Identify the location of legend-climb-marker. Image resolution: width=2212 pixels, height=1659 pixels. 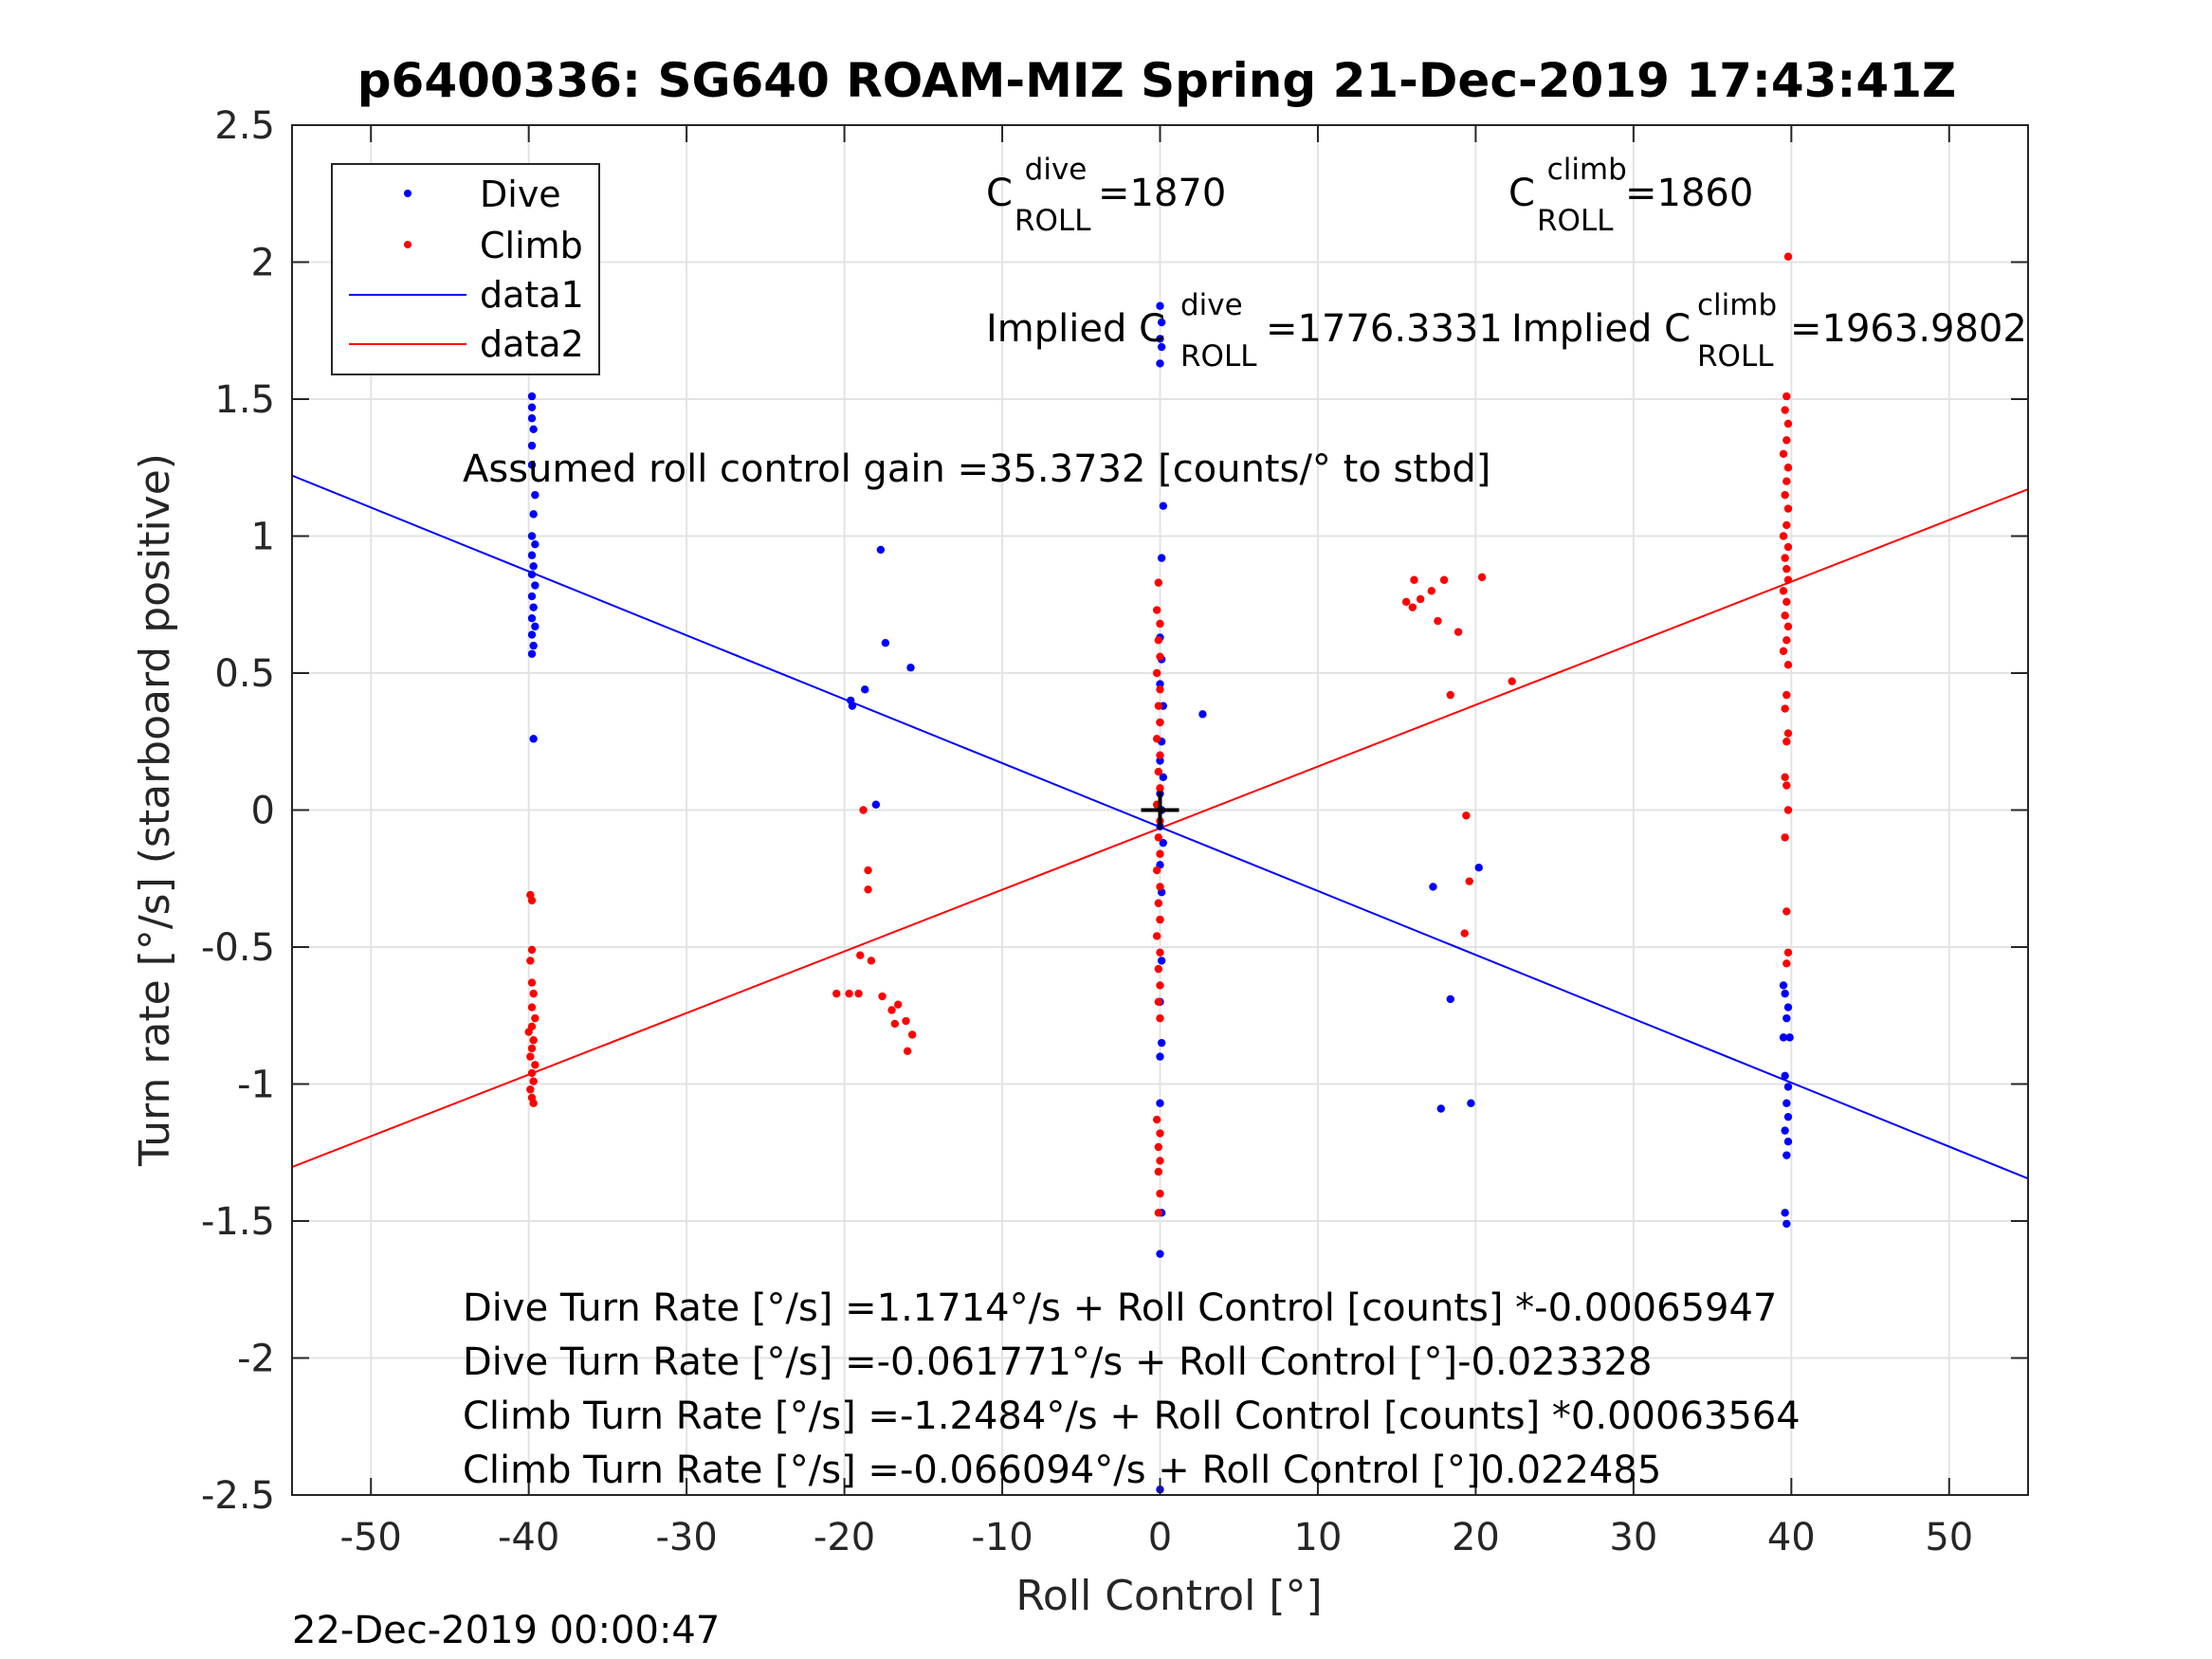
(407, 244).